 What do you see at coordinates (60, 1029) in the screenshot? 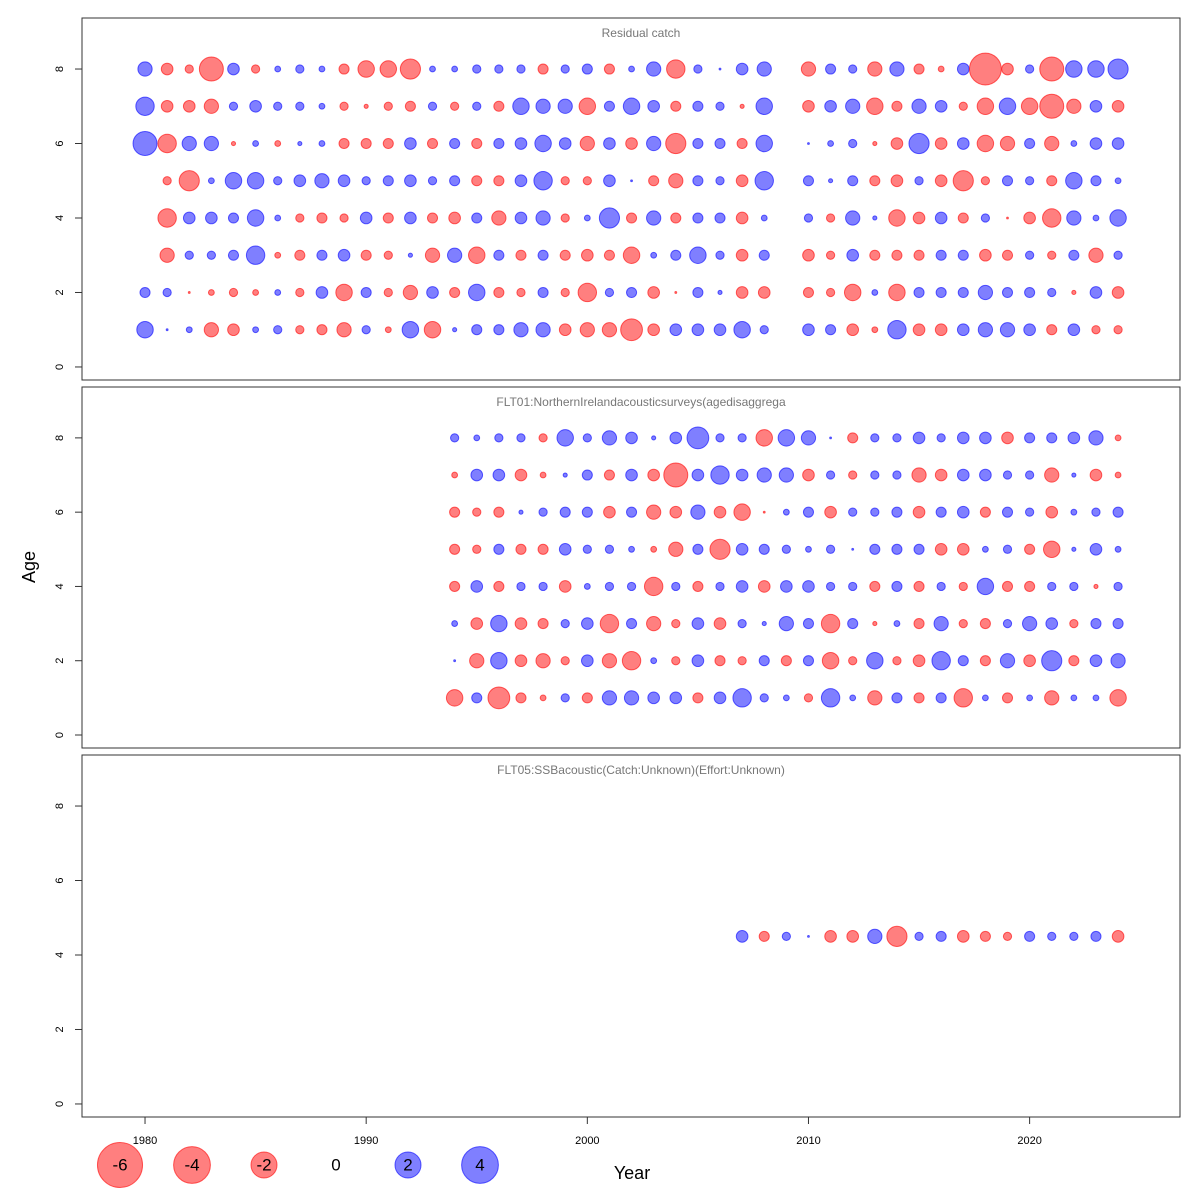
I see `y-tick-label: 2` at bounding box center [60, 1029].